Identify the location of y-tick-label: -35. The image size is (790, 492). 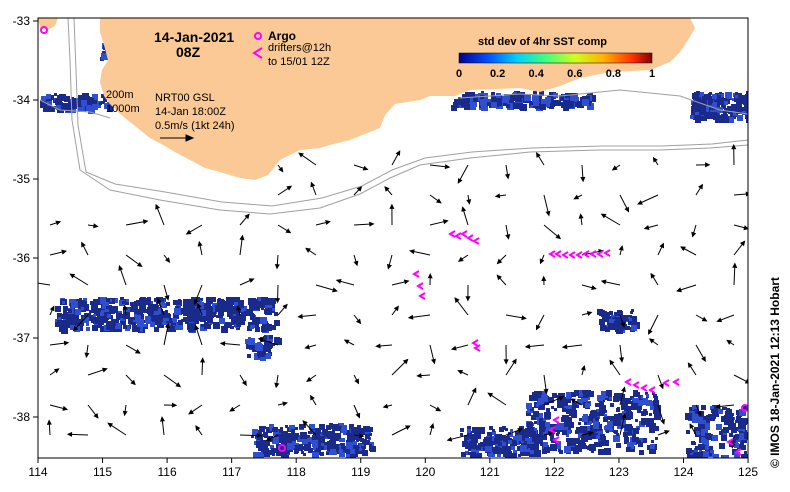
(22, 179).